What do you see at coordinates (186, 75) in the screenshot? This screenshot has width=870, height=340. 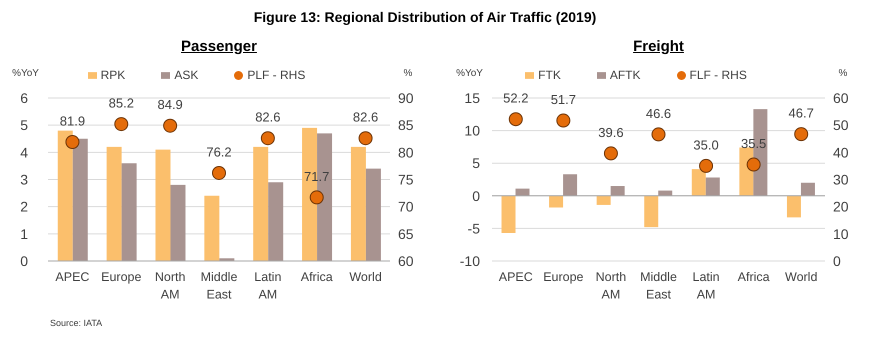 I see `legend-label: ASK` at bounding box center [186, 75].